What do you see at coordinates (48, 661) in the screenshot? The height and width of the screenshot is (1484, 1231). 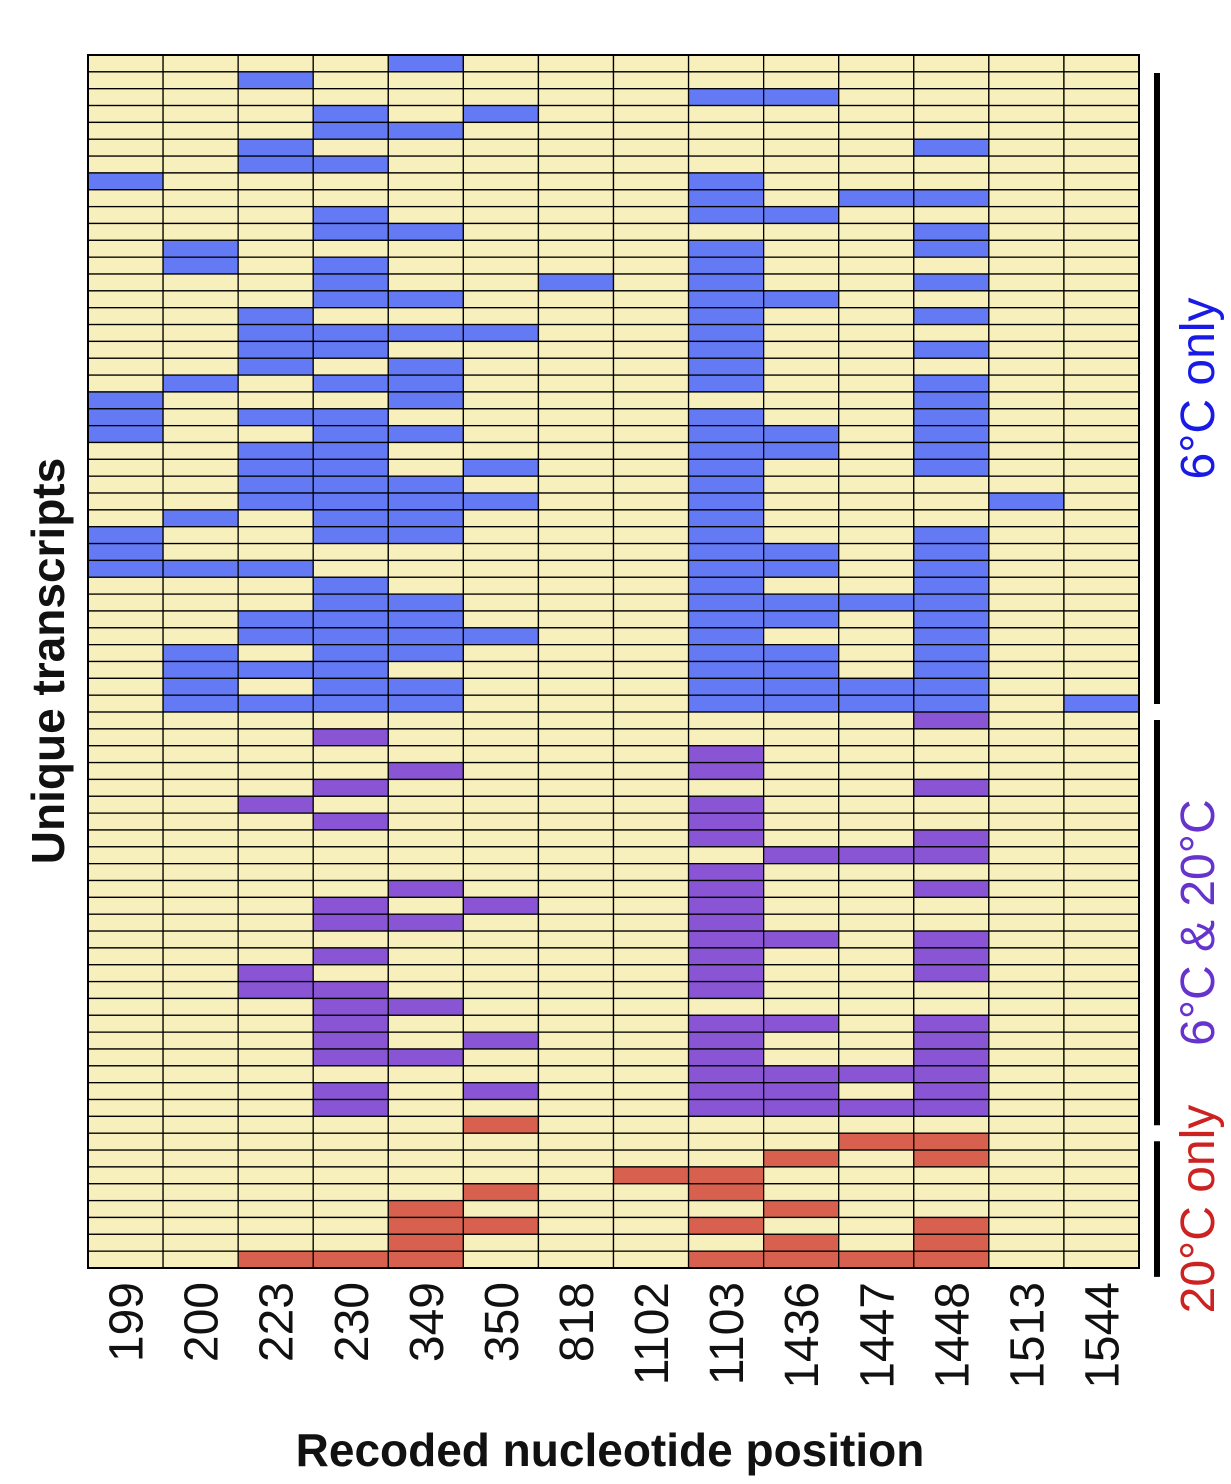 I see `y-axis-label: Unique transcripts` at bounding box center [48, 661].